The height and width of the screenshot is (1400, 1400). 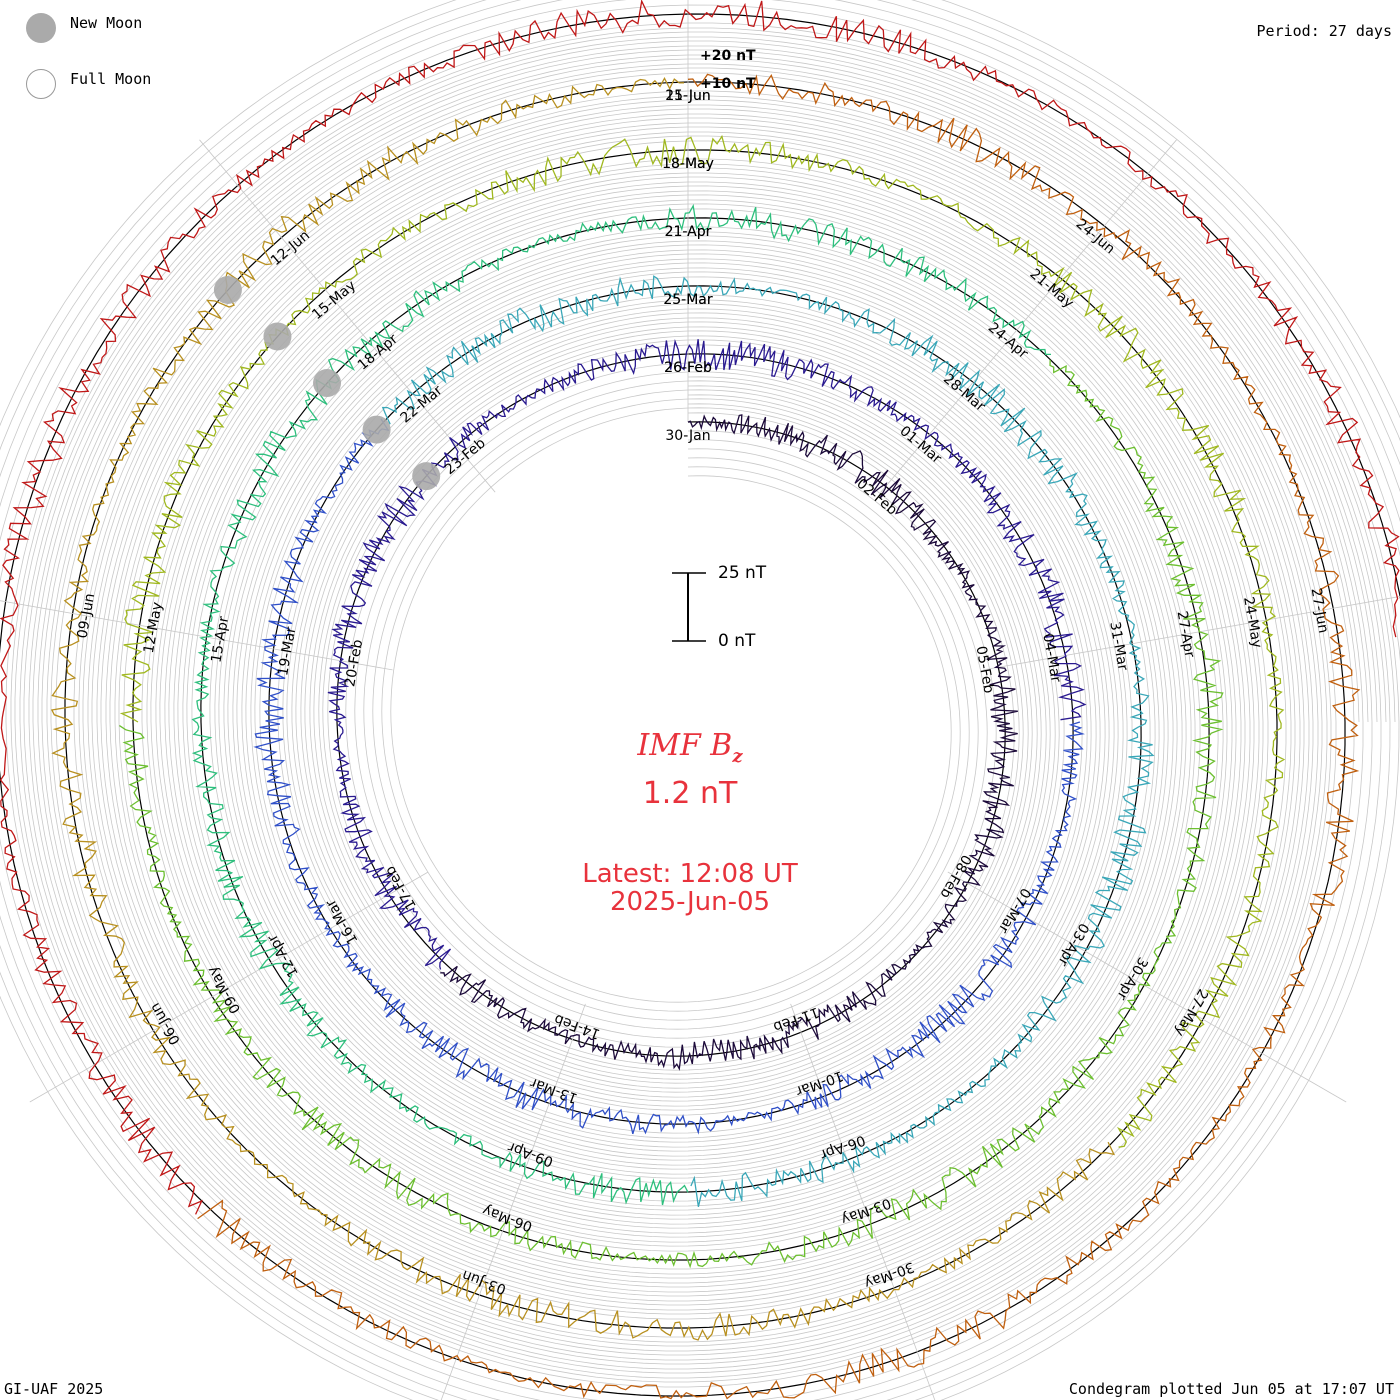 I want to click on date-label: 06-May, so click(x=507, y=1218).